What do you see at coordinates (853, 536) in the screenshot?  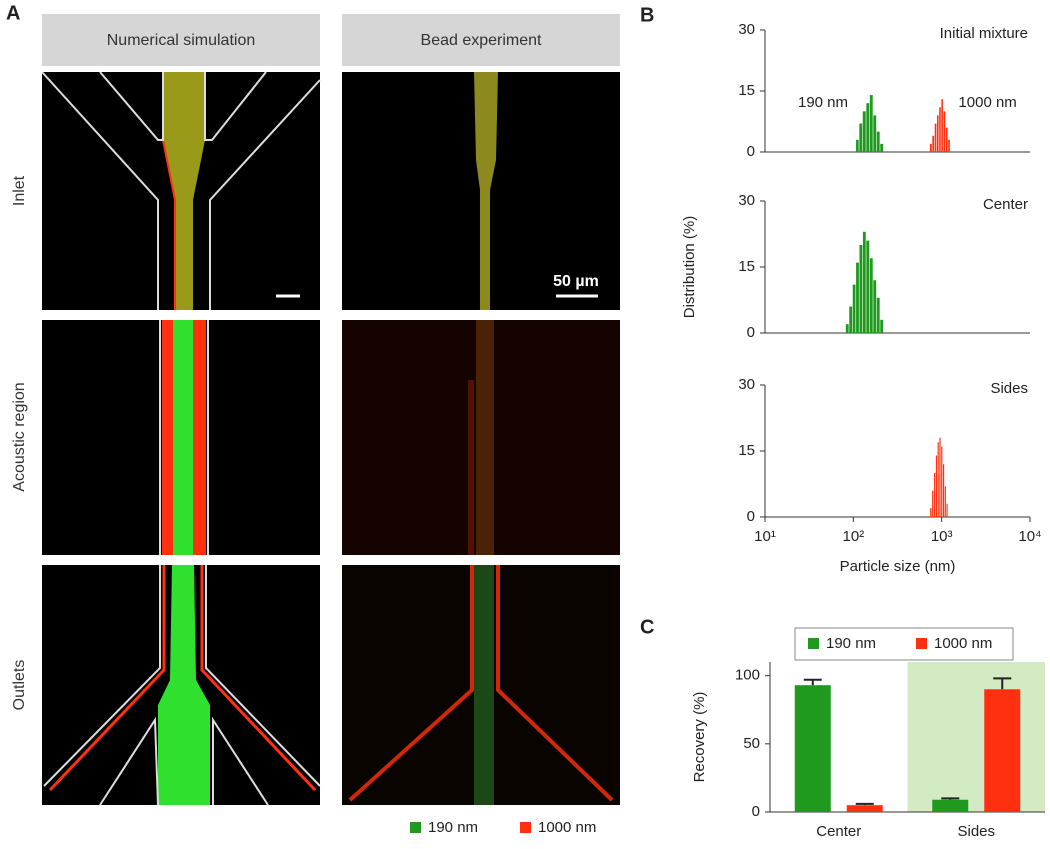 I see `x-tick-label: 10²` at bounding box center [853, 536].